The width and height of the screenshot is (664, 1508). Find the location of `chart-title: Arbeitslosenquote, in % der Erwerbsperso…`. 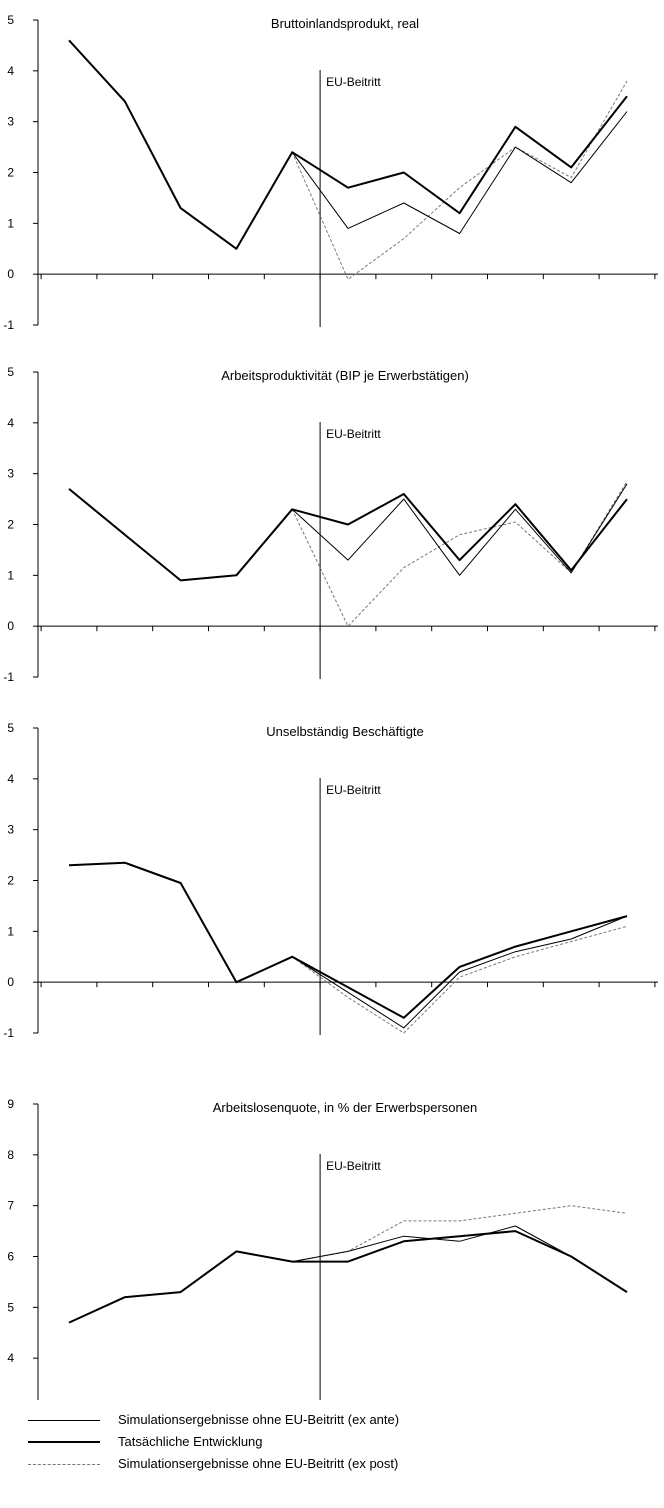

chart-title: Arbeitslosenquote, in % der Erwerbsperso… is located at coordinates (345, 1107).